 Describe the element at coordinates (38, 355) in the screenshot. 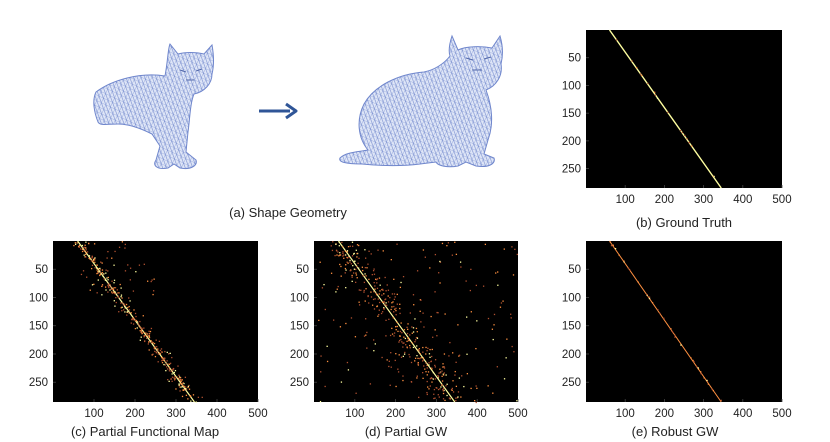

I see `y-tick-label: 200` at that location.